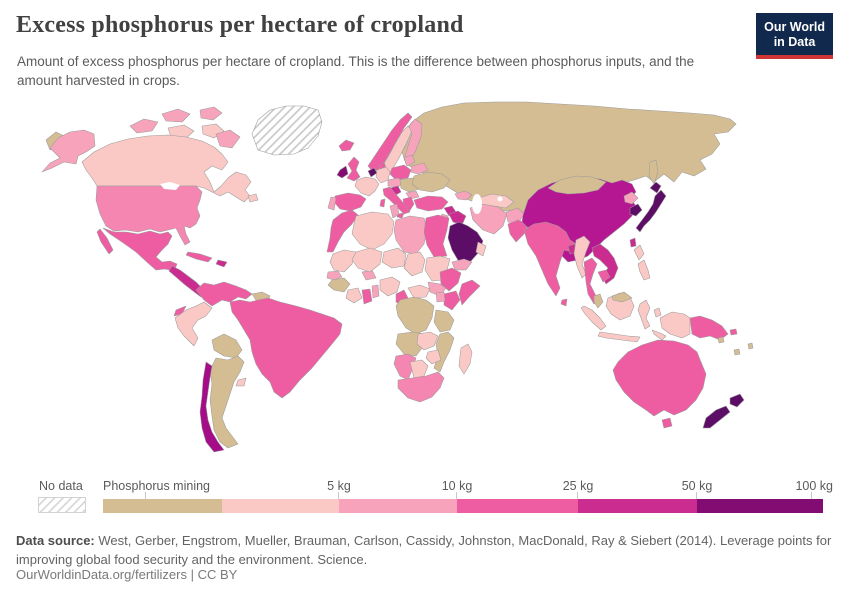 Image resolution: width=850 pixels, height=600 pixels. Describe the element at coordinates (410, 235) in the screenshot. I see `country-libya` at that location.